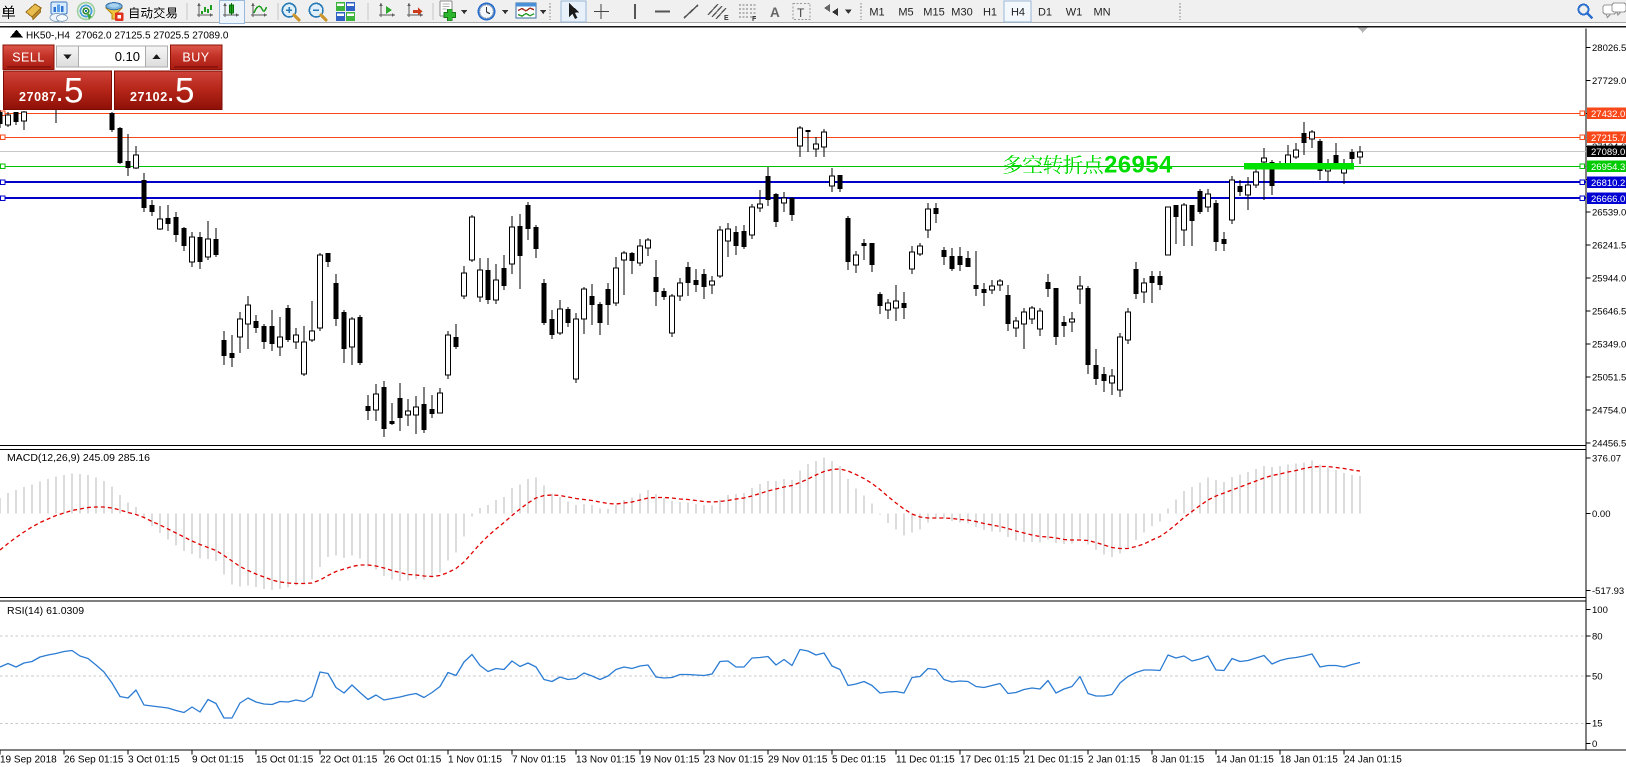 This screenshot has height=767, width=1626. What do you see at coordinates (1608, 167) in the screenshot?
I see `svg-text: 26954.3` at bounding box center [1608, 167].